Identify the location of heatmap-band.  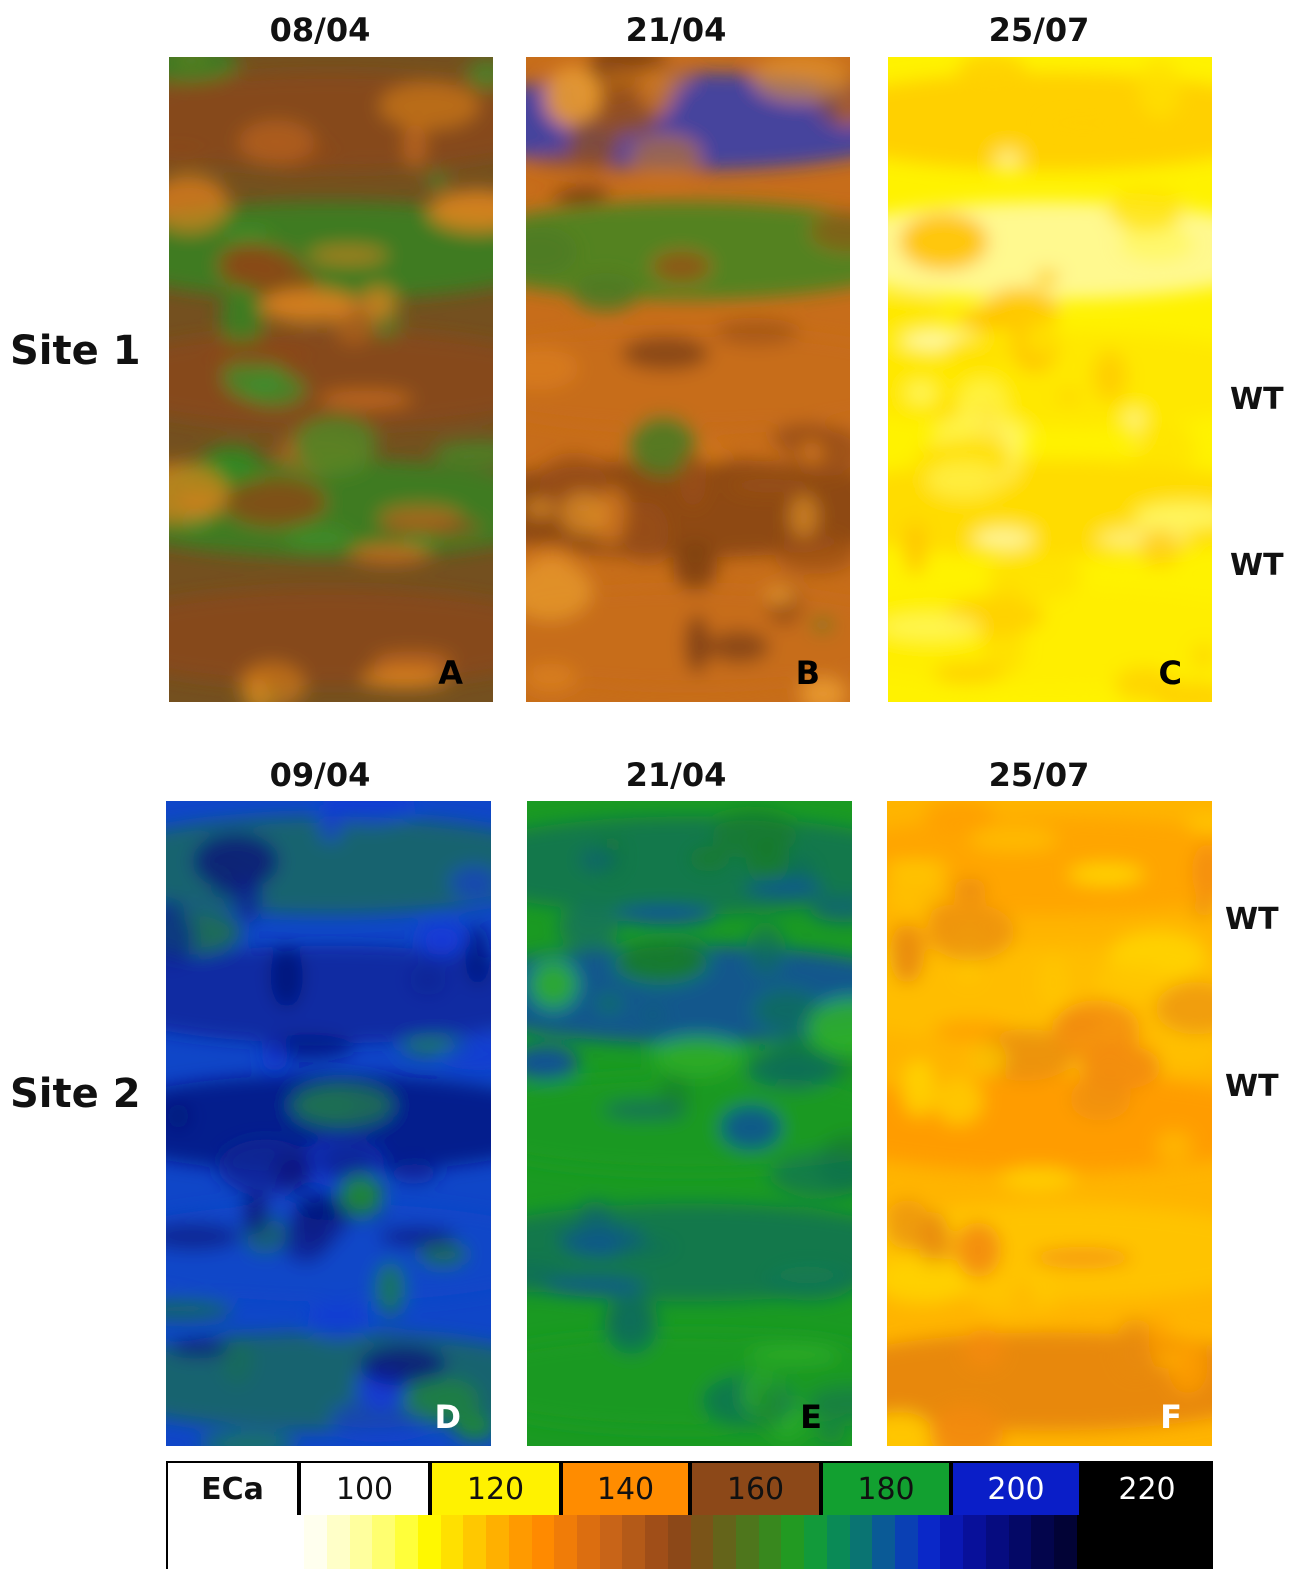
(688, 379).